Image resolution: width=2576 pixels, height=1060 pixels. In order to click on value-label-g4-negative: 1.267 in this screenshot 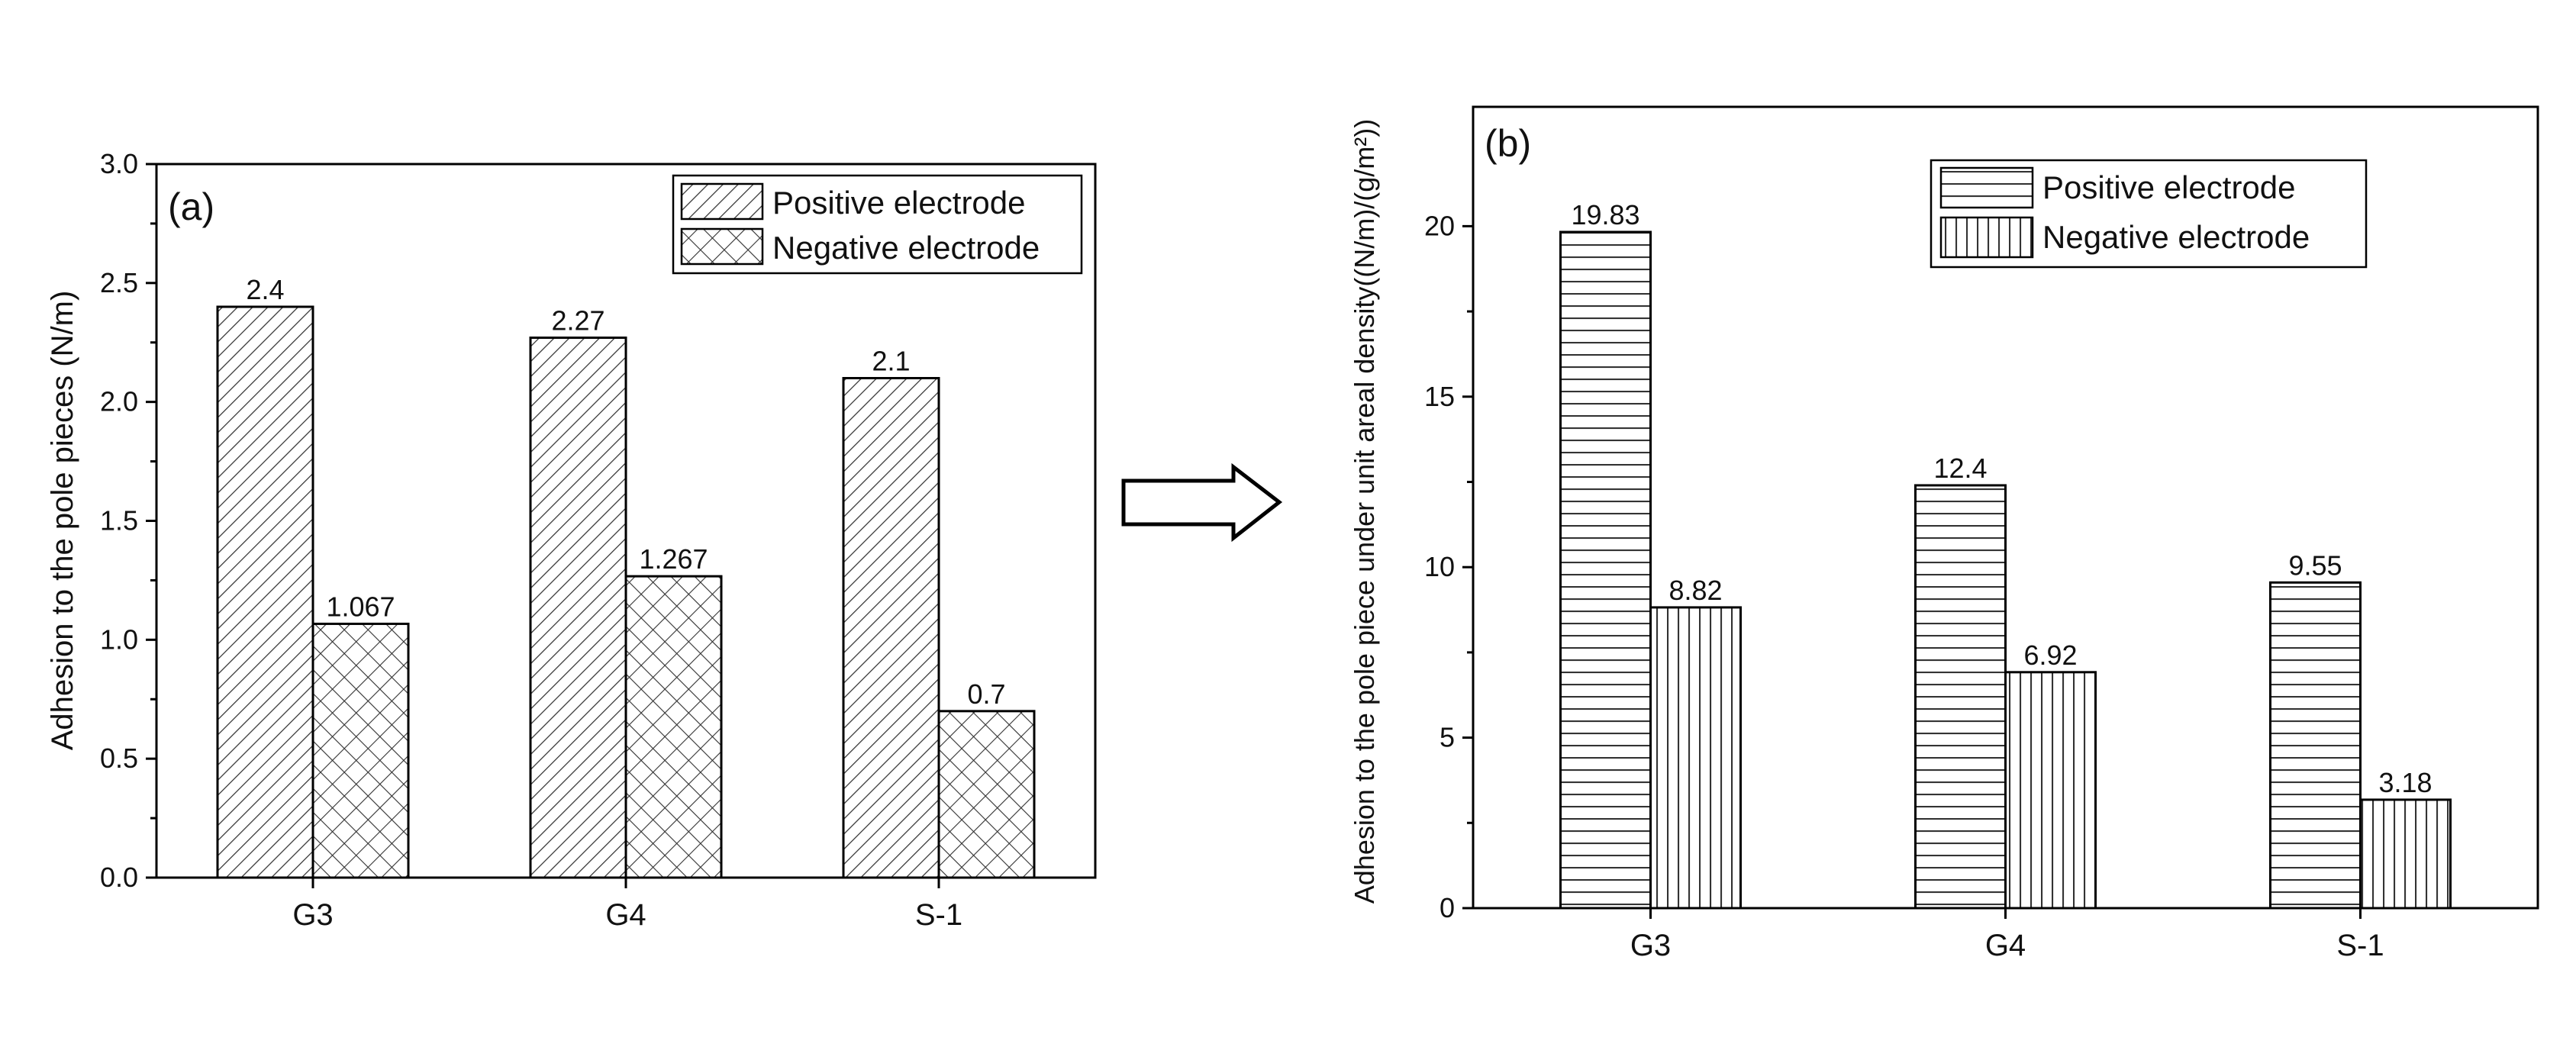, I will do `click(674, 559)`.